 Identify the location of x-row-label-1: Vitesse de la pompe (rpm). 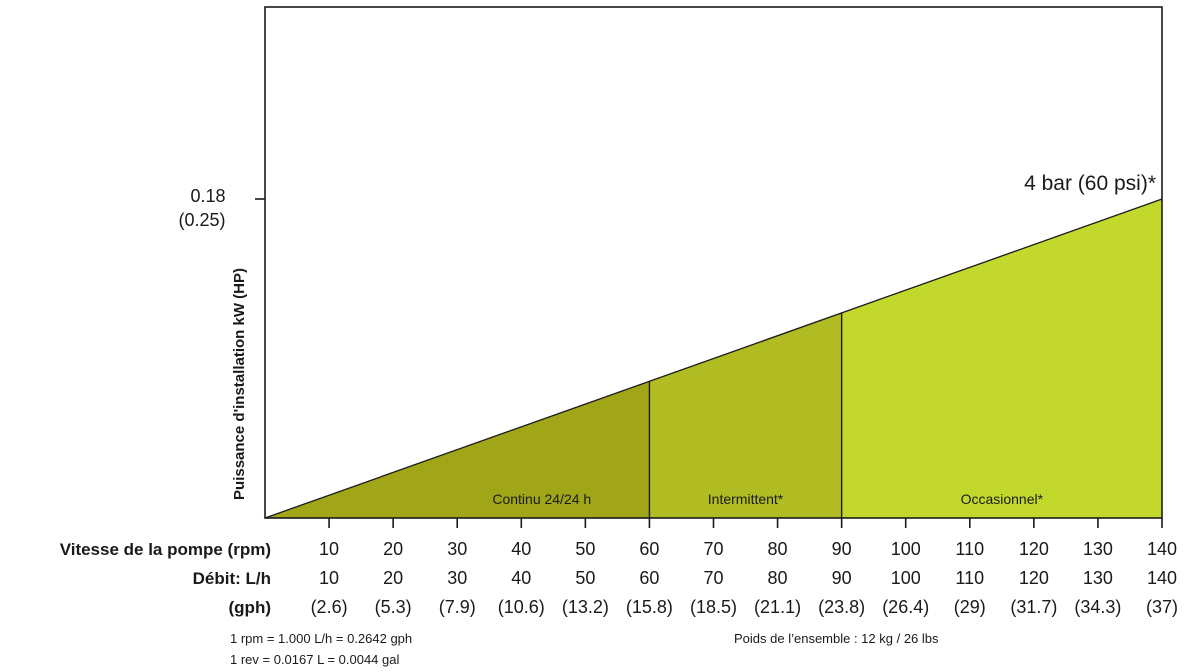
(165, 549).